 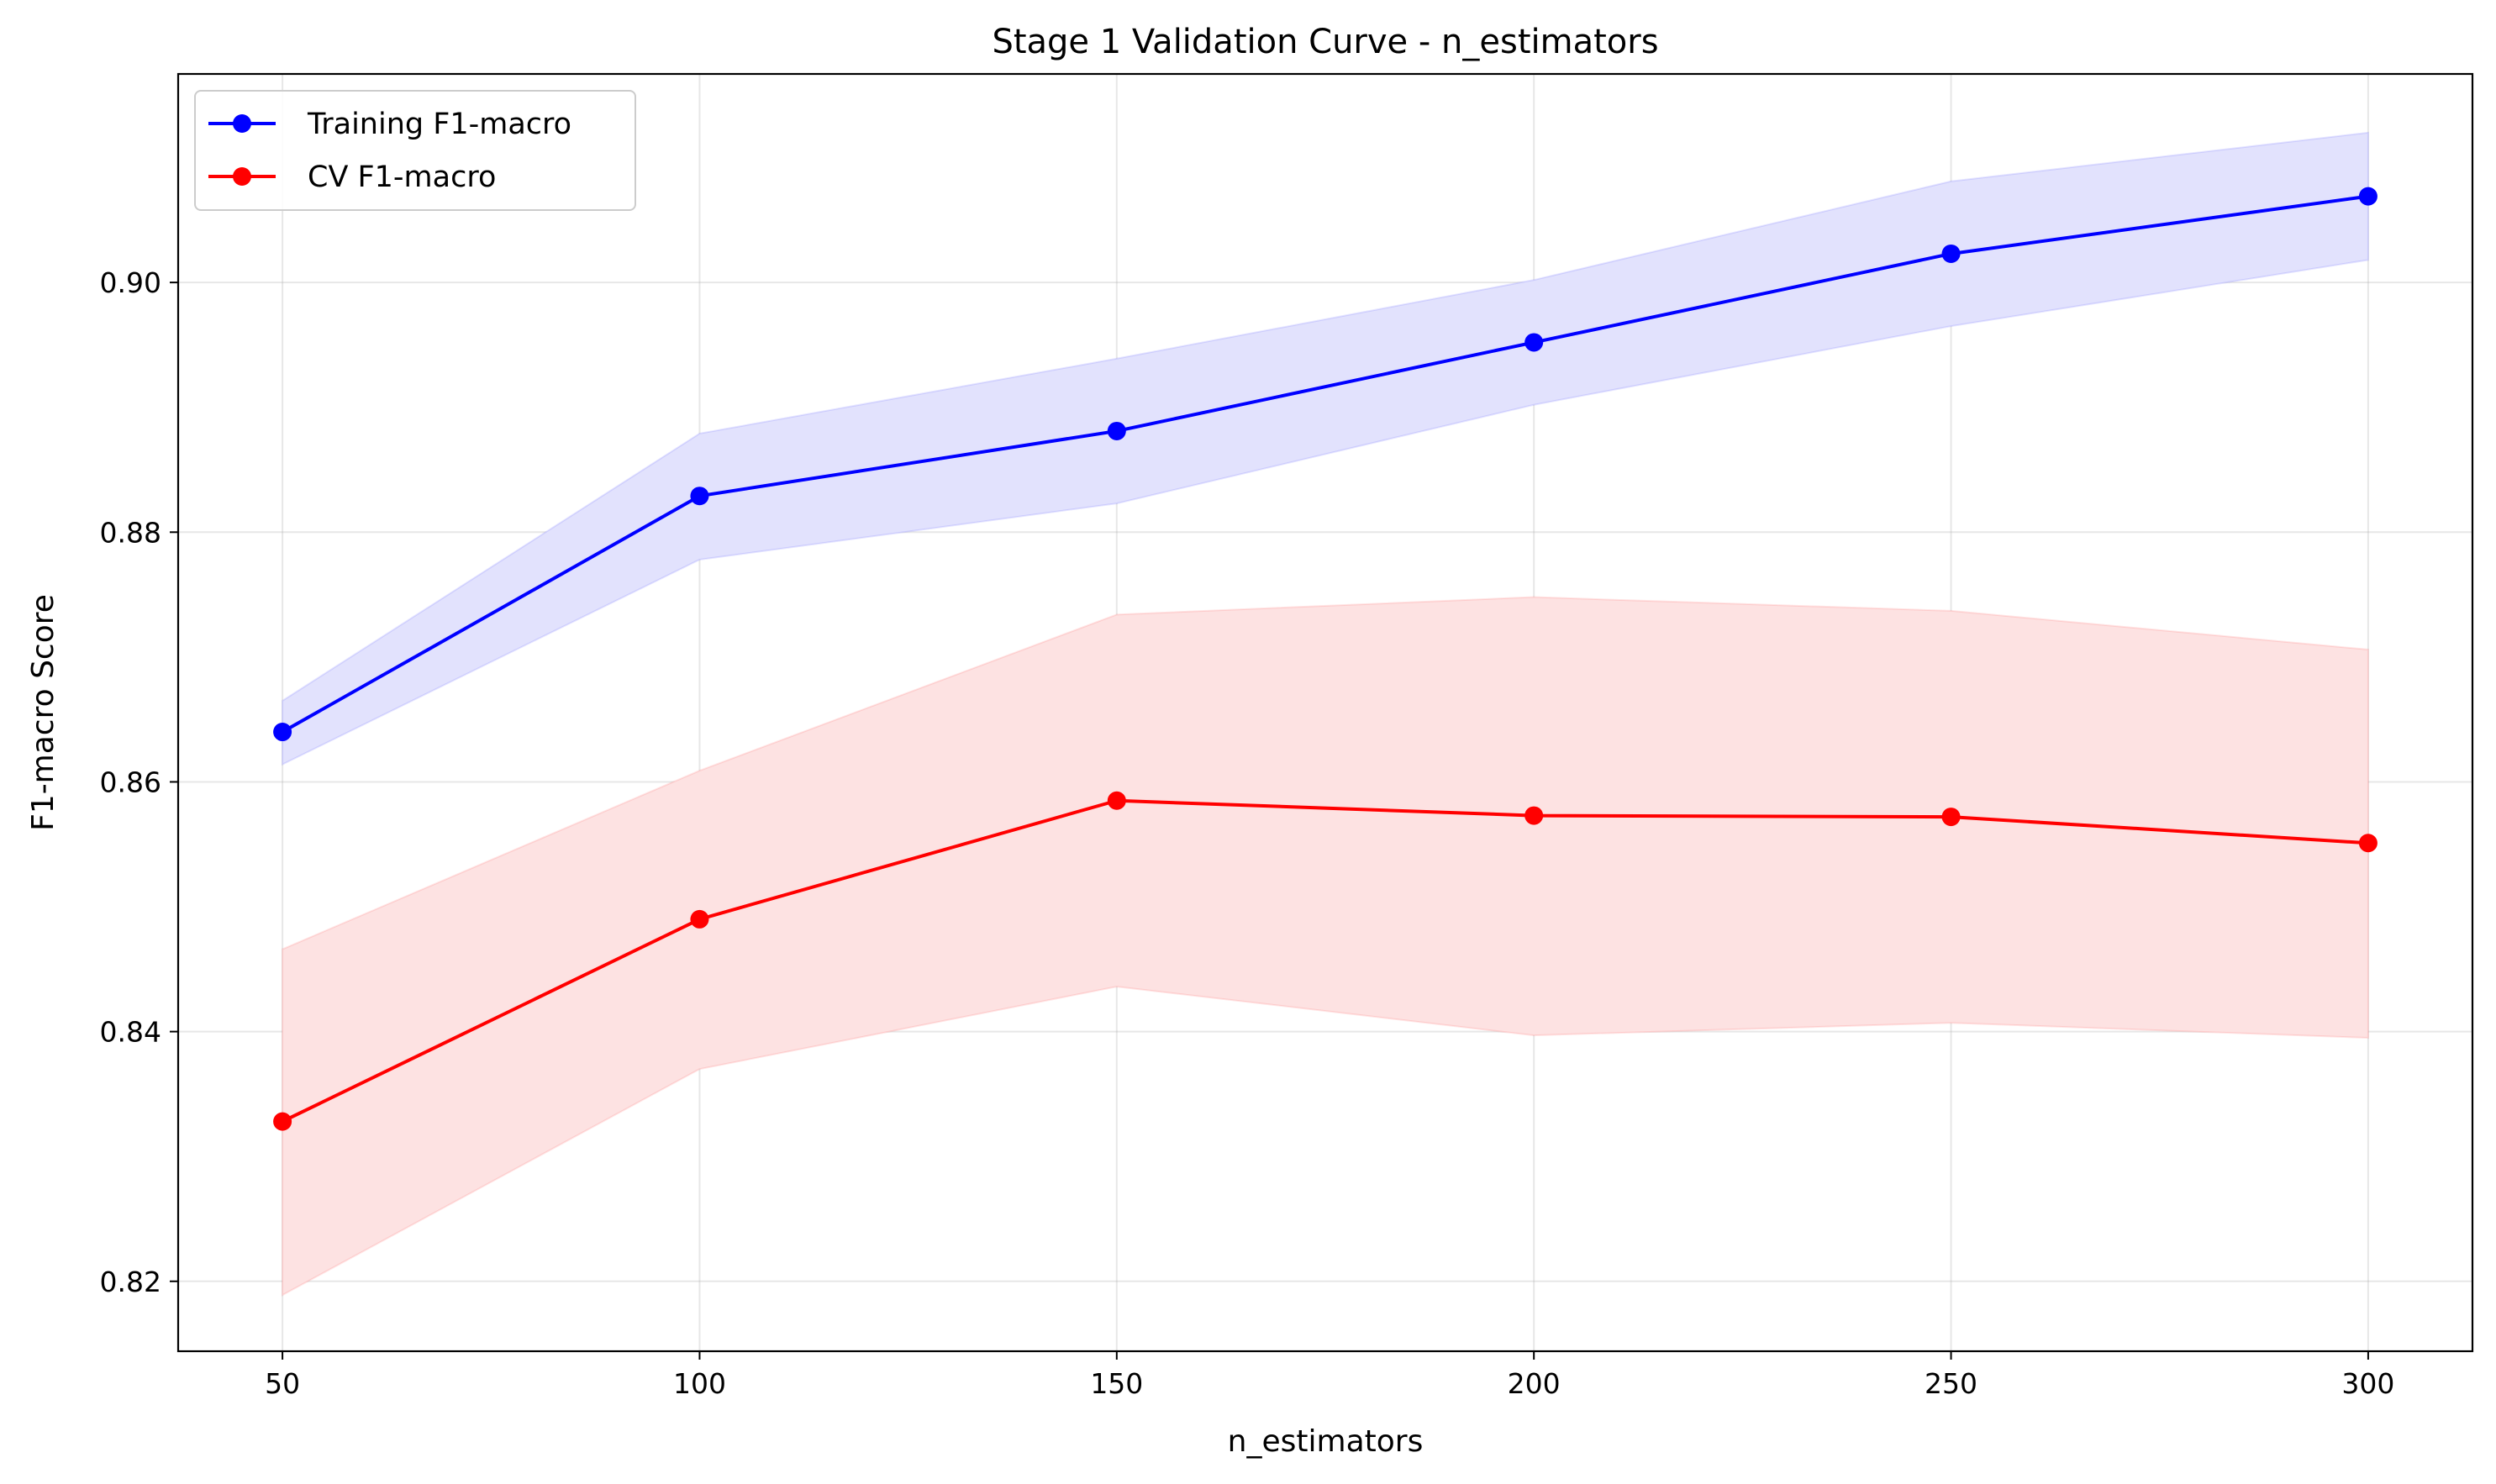 What do you see at coordinates (130, 1032) in the screenshot?
I see `y-tick-label: 0.84` at bounding box center [130, 1032].